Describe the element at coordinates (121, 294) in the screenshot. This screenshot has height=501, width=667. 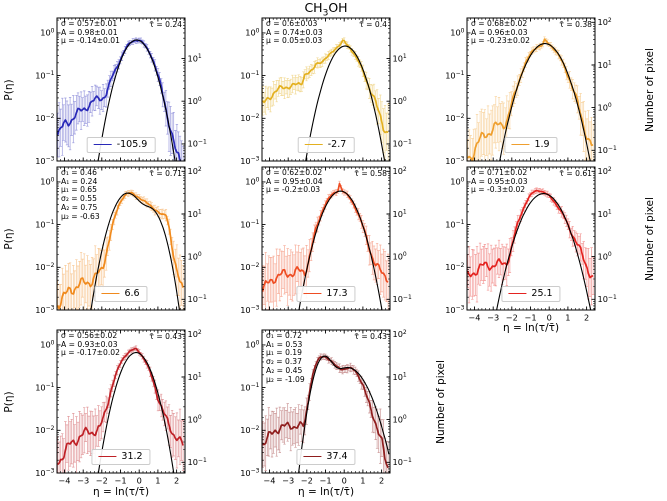
I see `legend: 6.6` at that location.